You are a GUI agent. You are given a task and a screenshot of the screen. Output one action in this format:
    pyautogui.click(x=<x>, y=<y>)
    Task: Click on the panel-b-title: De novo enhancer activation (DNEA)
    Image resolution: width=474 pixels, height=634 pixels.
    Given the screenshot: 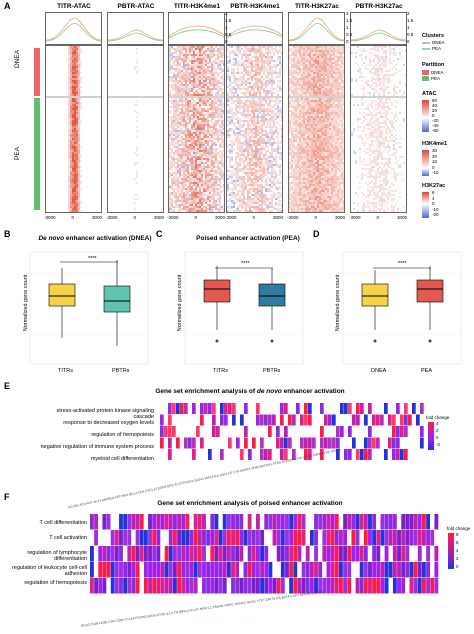 What is the action you would take?
    pyautogui.click(x=95, y=238)
    